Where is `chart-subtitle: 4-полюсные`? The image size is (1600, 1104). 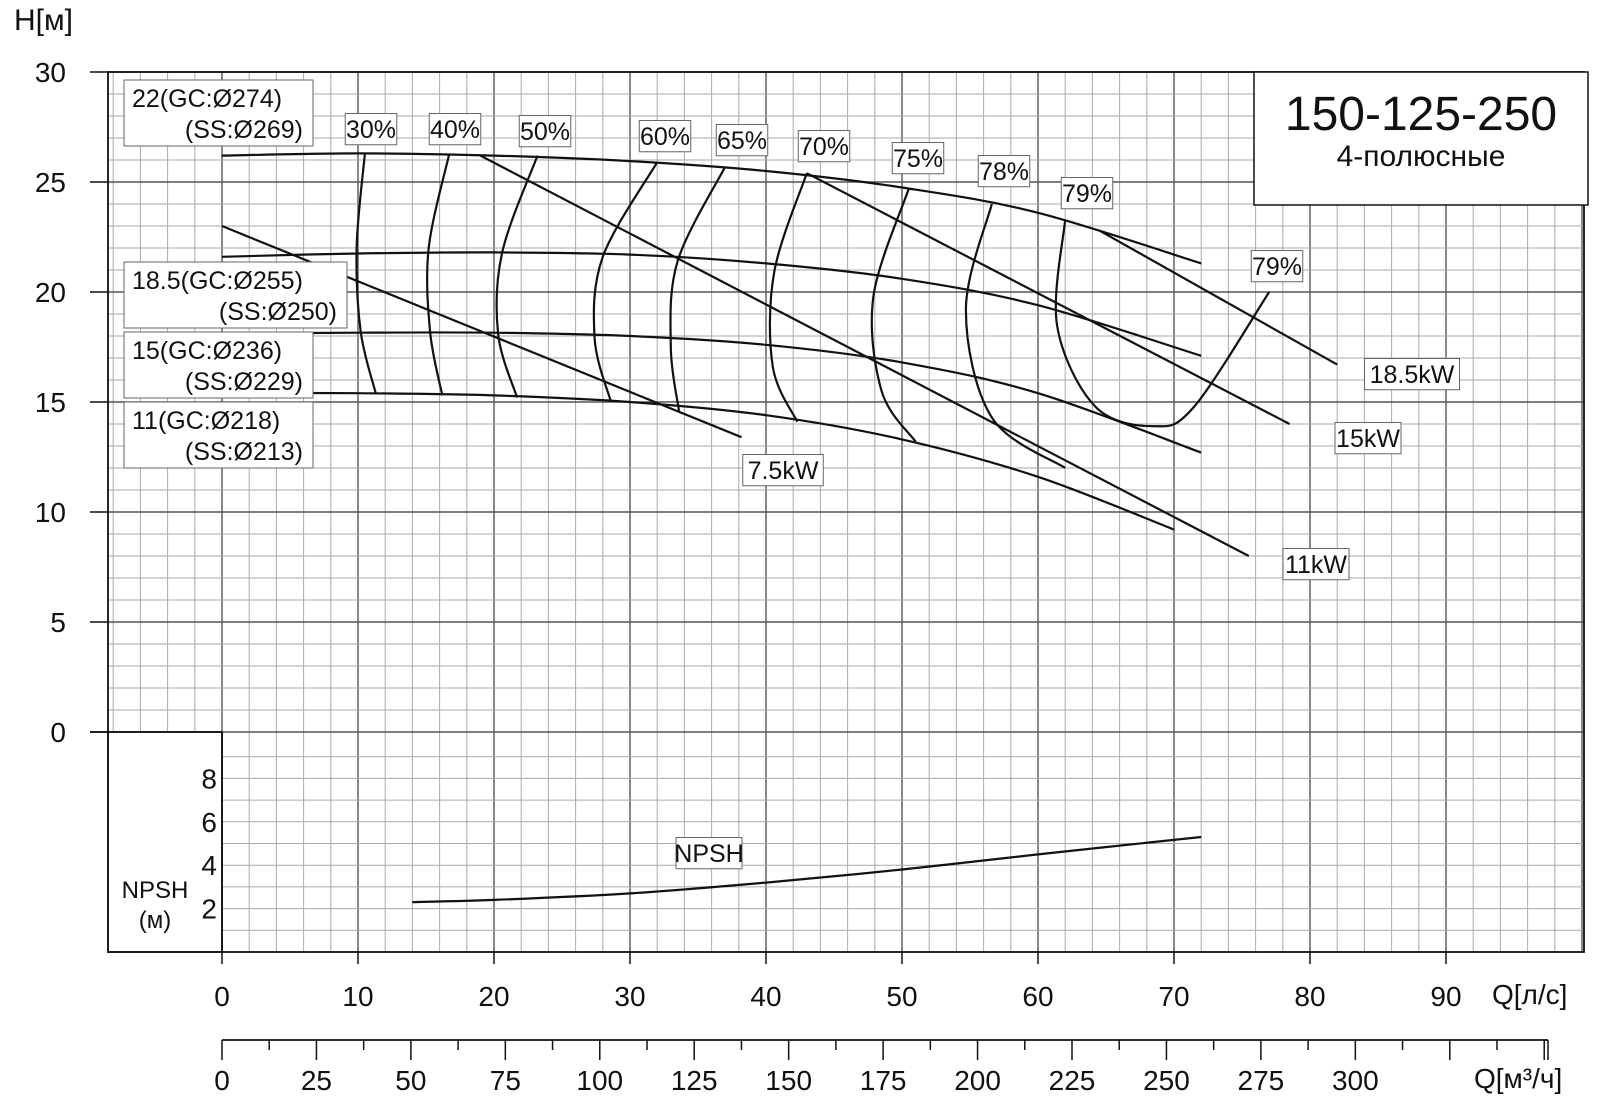 chart-subtitle: 4-полюсные is located at coordinates (1421, 156).